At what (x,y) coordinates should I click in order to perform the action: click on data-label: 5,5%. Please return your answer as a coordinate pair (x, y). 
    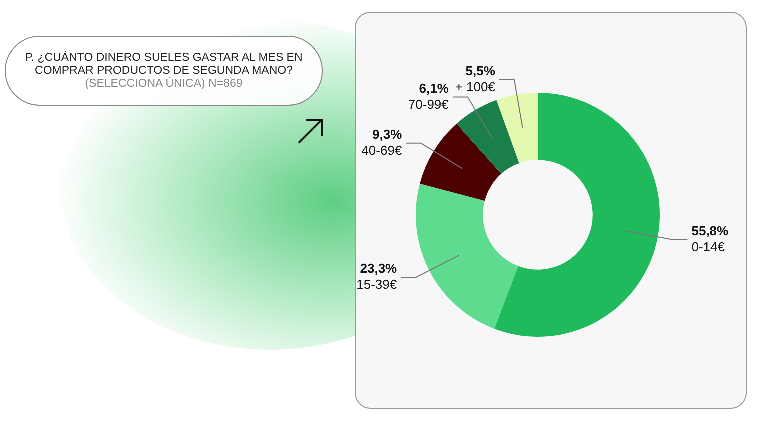
    Looking at the image, I should click on (481, 71).